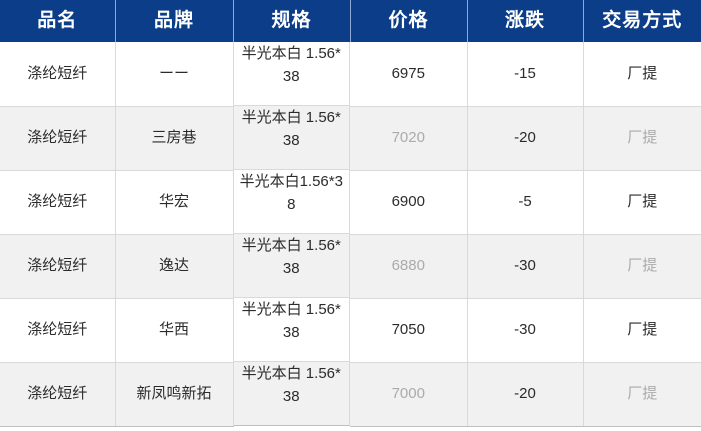 This screenshot has height=431, width=701. Describe the element at coordinates (525, 21) in the screenshot. I see `column-header-change: 涨跌` at that location.